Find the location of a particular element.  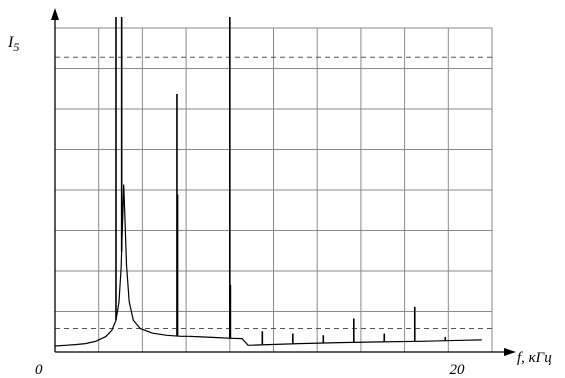

x-tick-label: 20 is located at coordinates (458, 370).